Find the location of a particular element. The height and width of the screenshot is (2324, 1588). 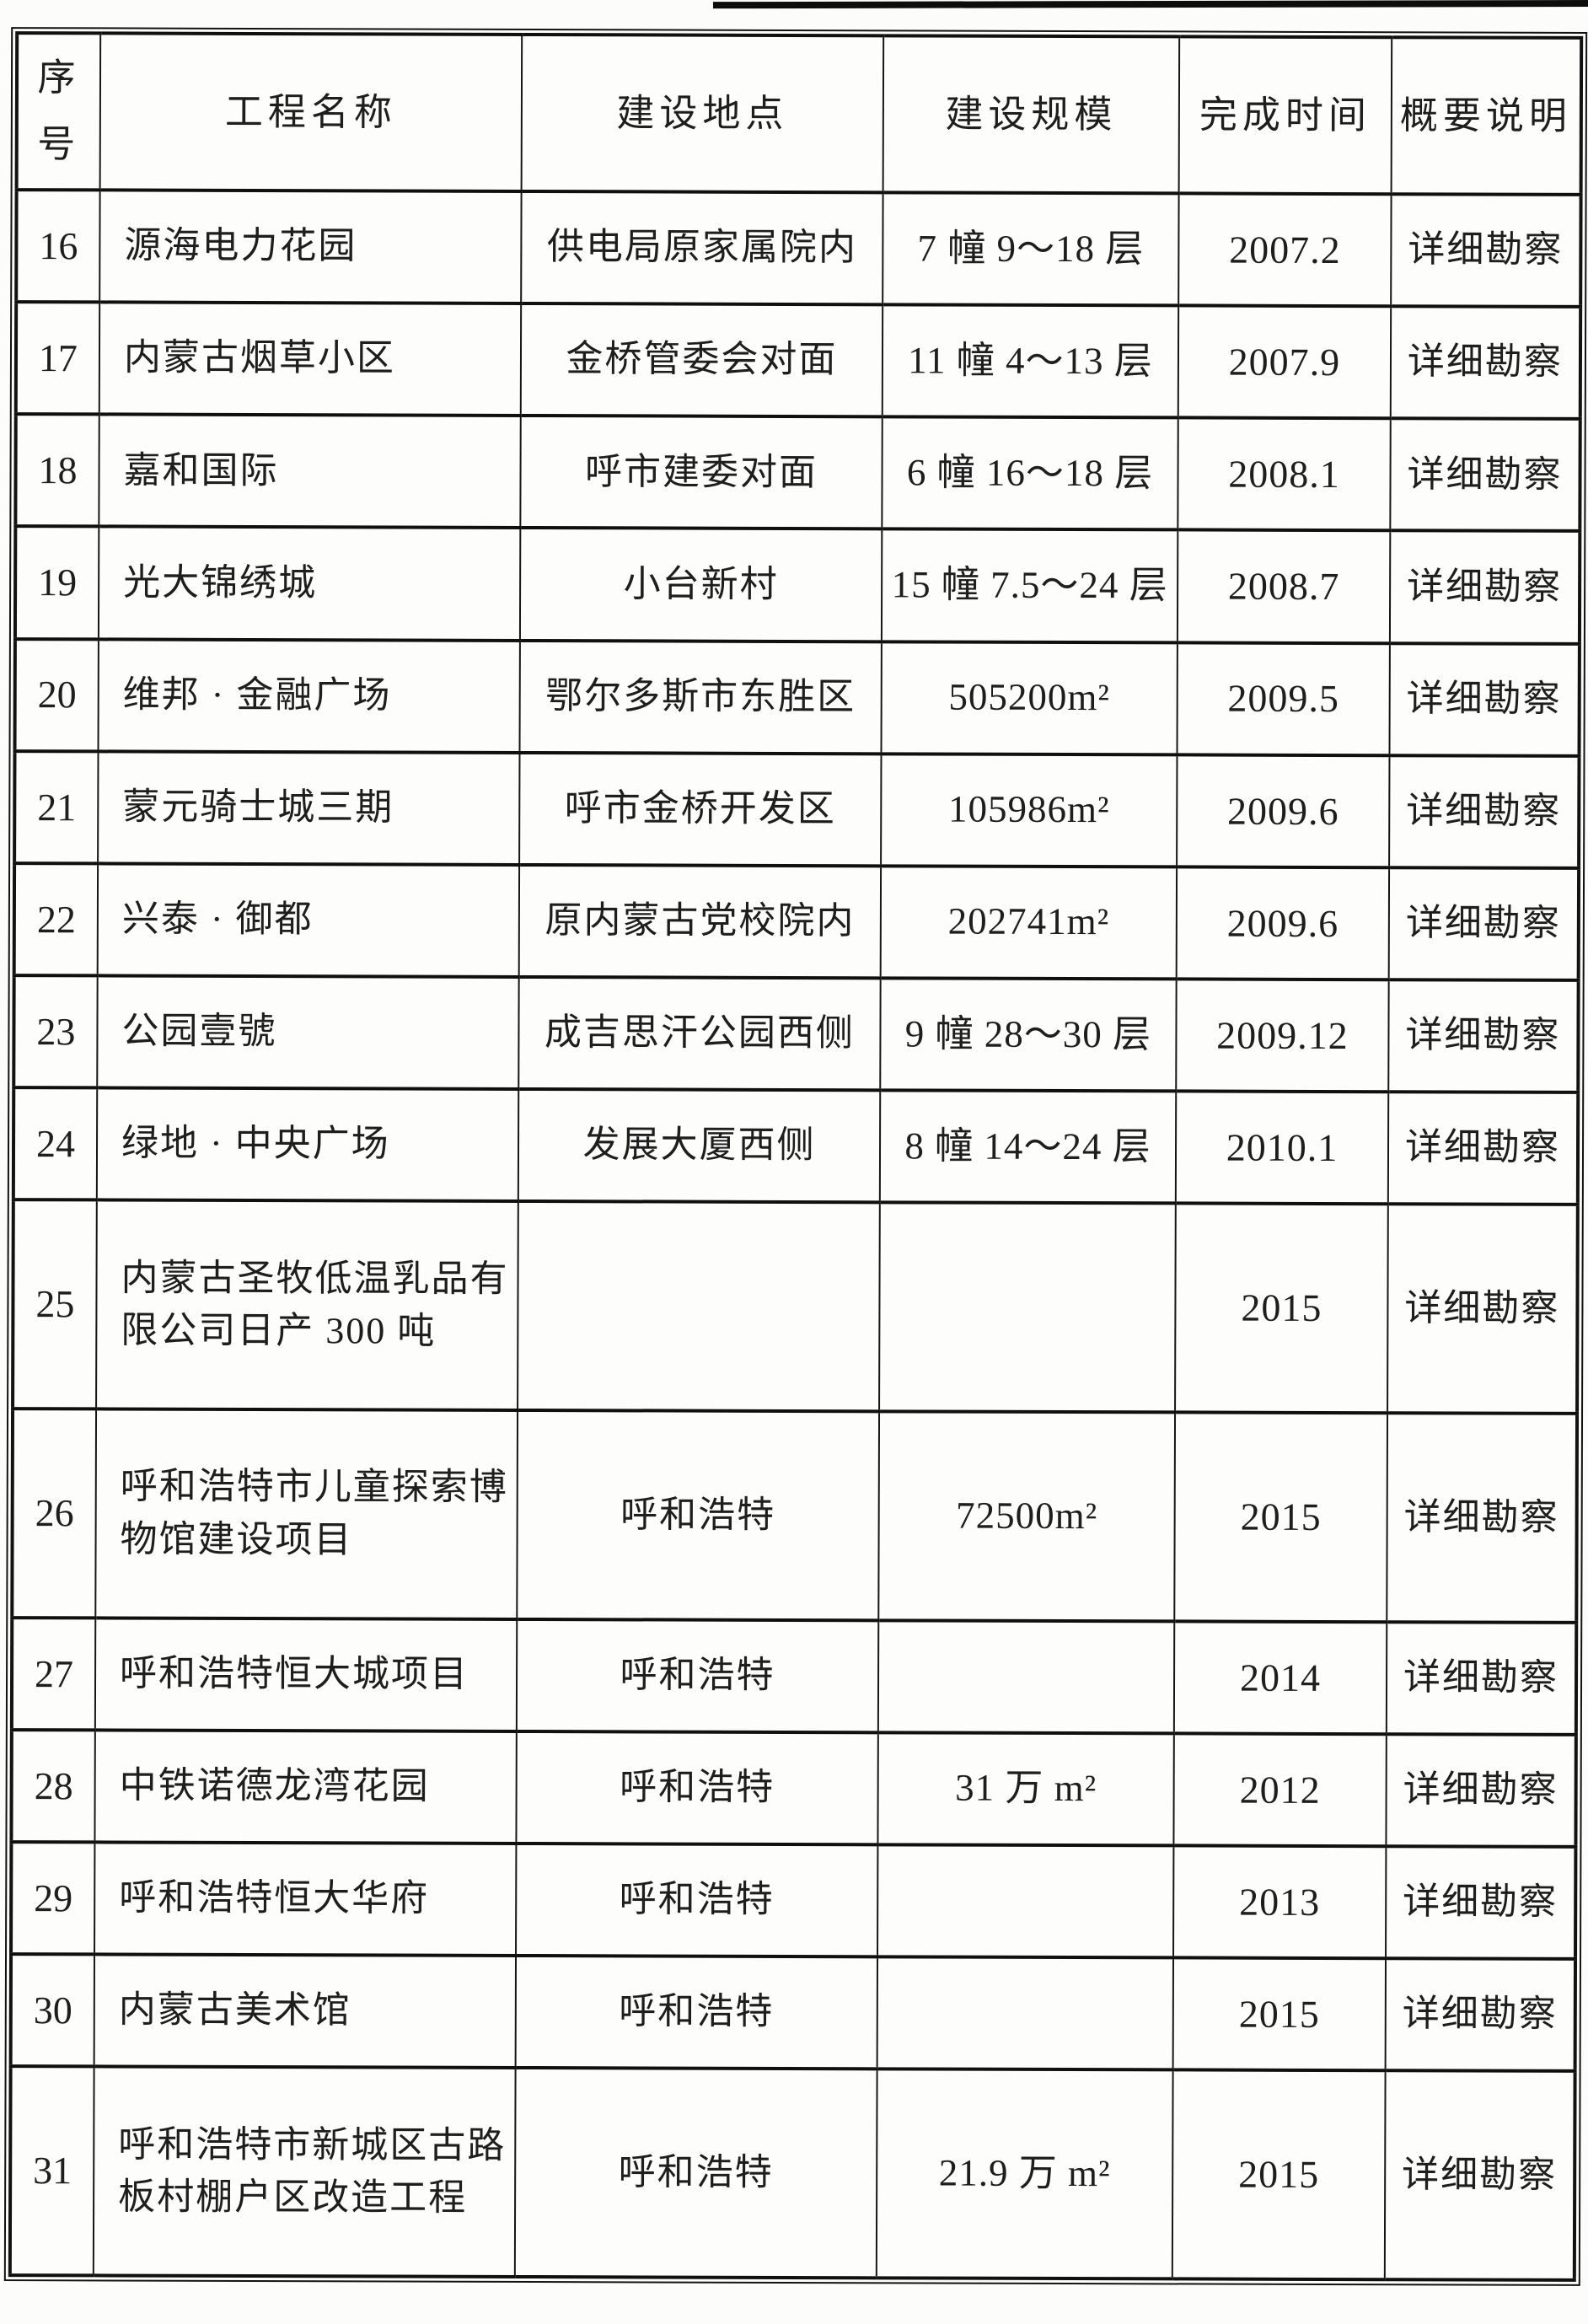

header-row: 序号 工程名称 建设地点 建设规模 完成时间 概要说明 is located at coordinates (799, 114).